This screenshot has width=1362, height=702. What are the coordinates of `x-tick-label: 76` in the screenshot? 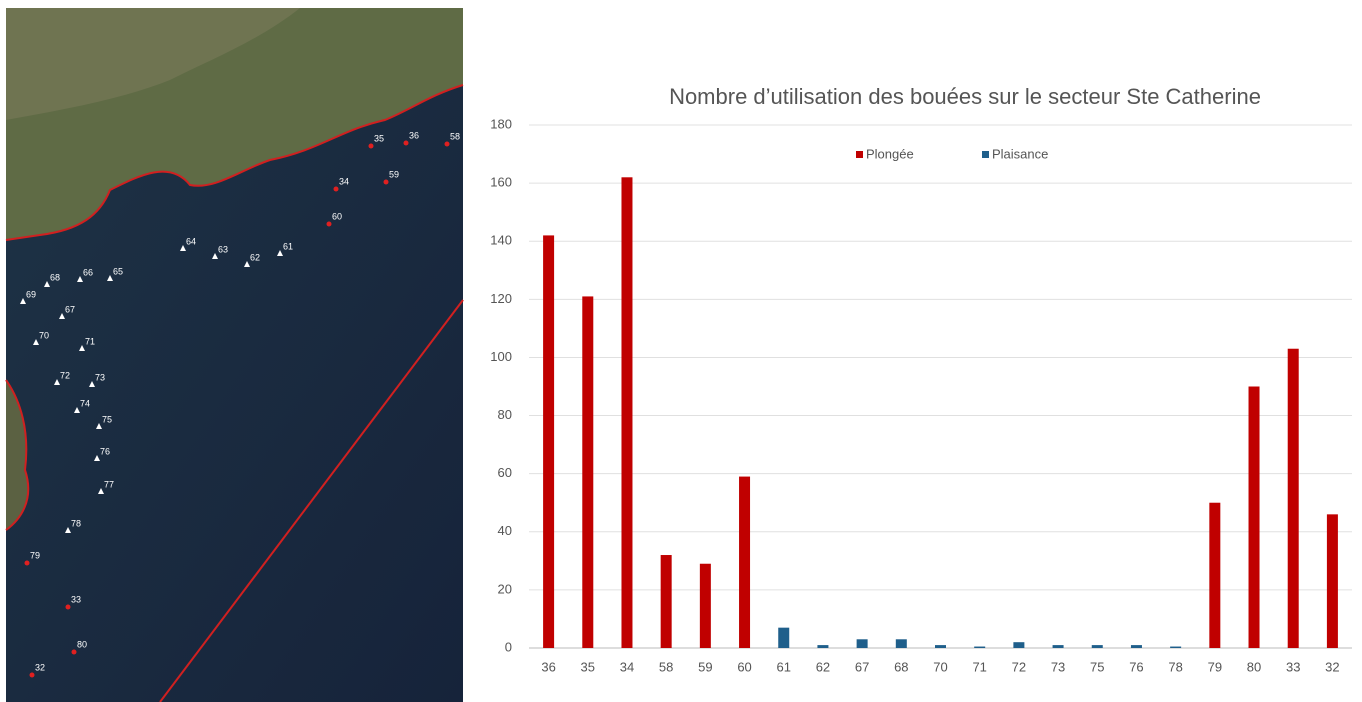 It's located at (1136, 666).